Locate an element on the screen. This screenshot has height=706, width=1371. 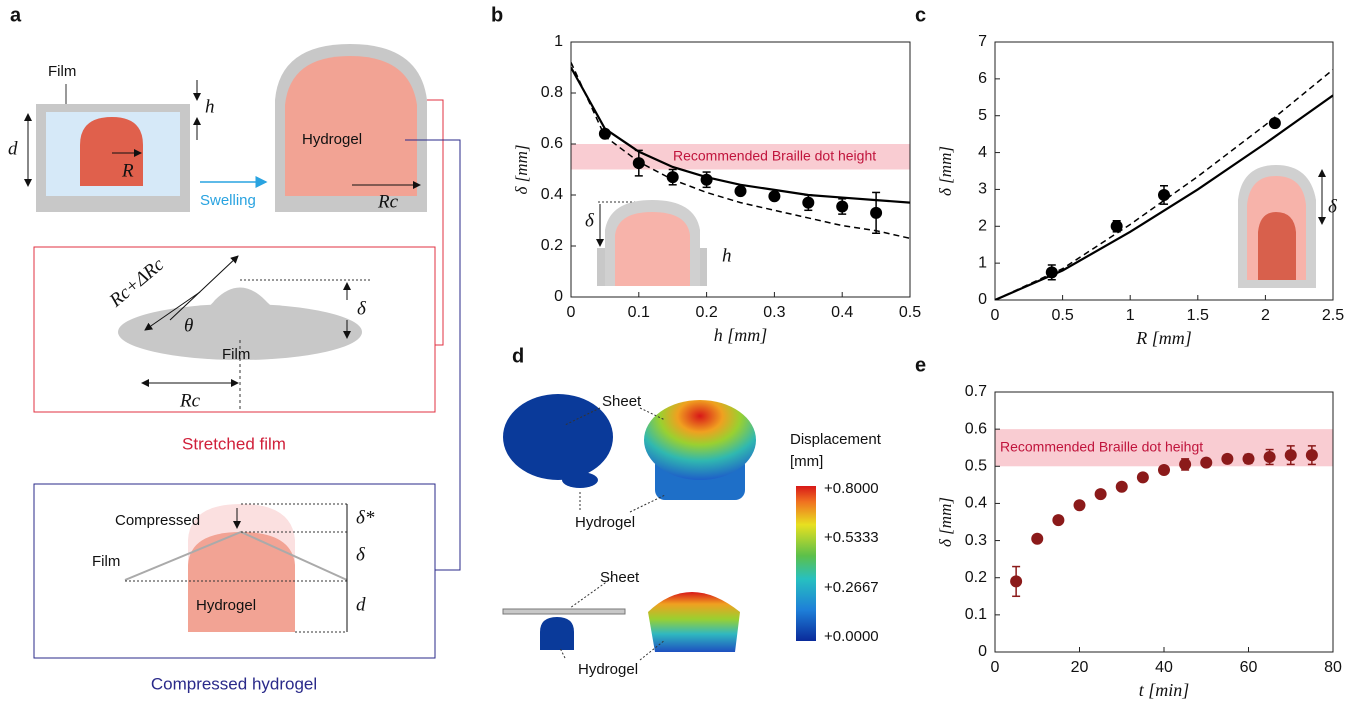
label: Hydrogel is located at coordinates (608, 669).